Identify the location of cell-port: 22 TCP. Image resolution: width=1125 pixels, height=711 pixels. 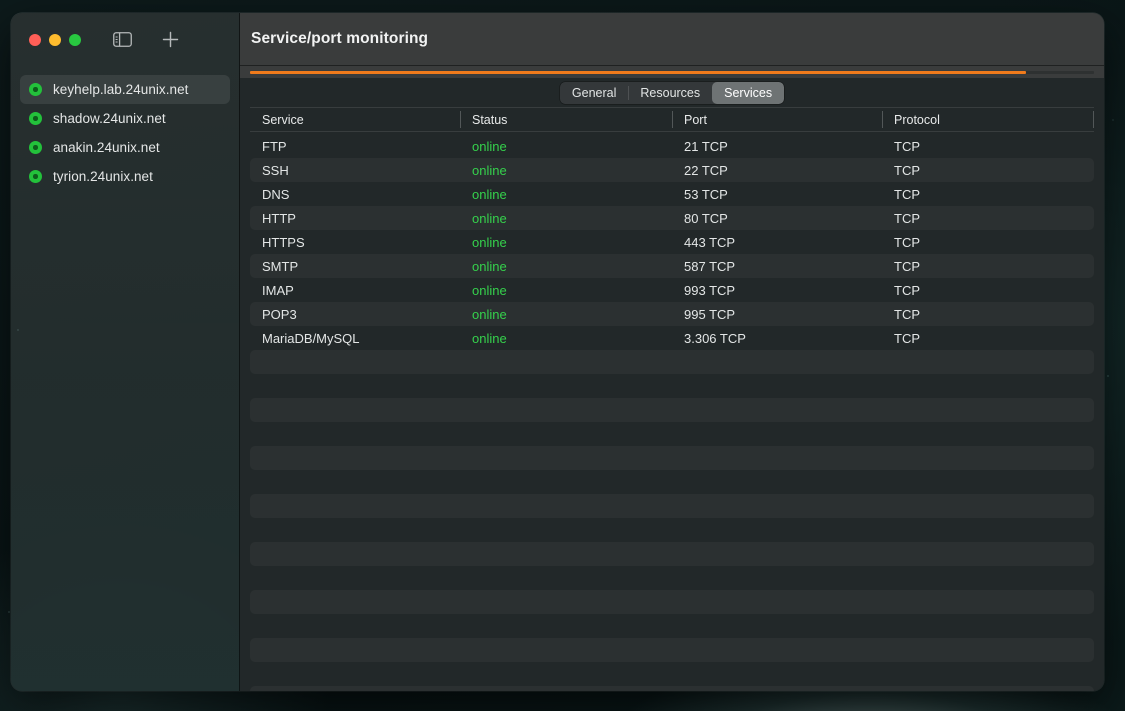
(706, 170).